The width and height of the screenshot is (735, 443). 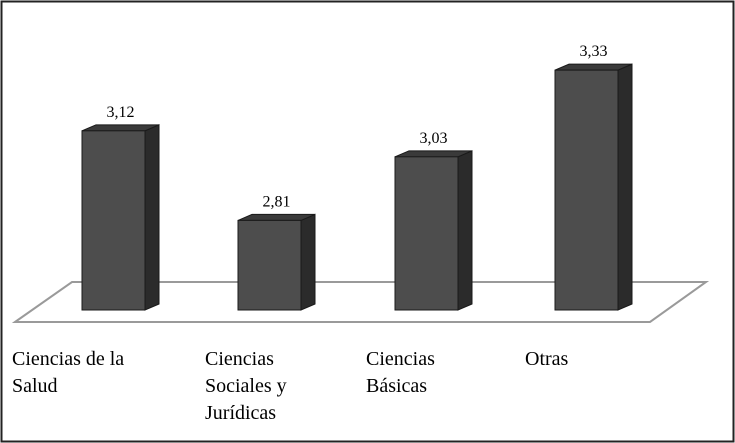 What do you see at coordinates (277, 201) in the screenshot?
I see `value-label: 2,81` at bounding box center [277, 201].